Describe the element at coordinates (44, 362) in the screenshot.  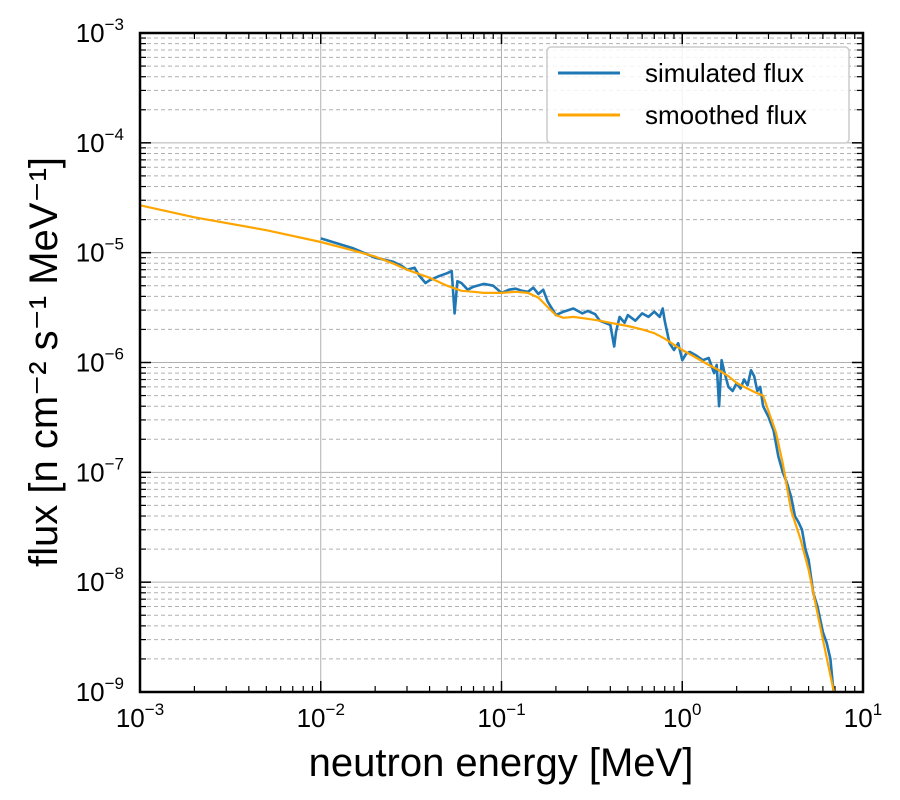
I see `y-axis-label: flux [n cm⁻² s⁻¹ MeV⁻¹]` at that location.